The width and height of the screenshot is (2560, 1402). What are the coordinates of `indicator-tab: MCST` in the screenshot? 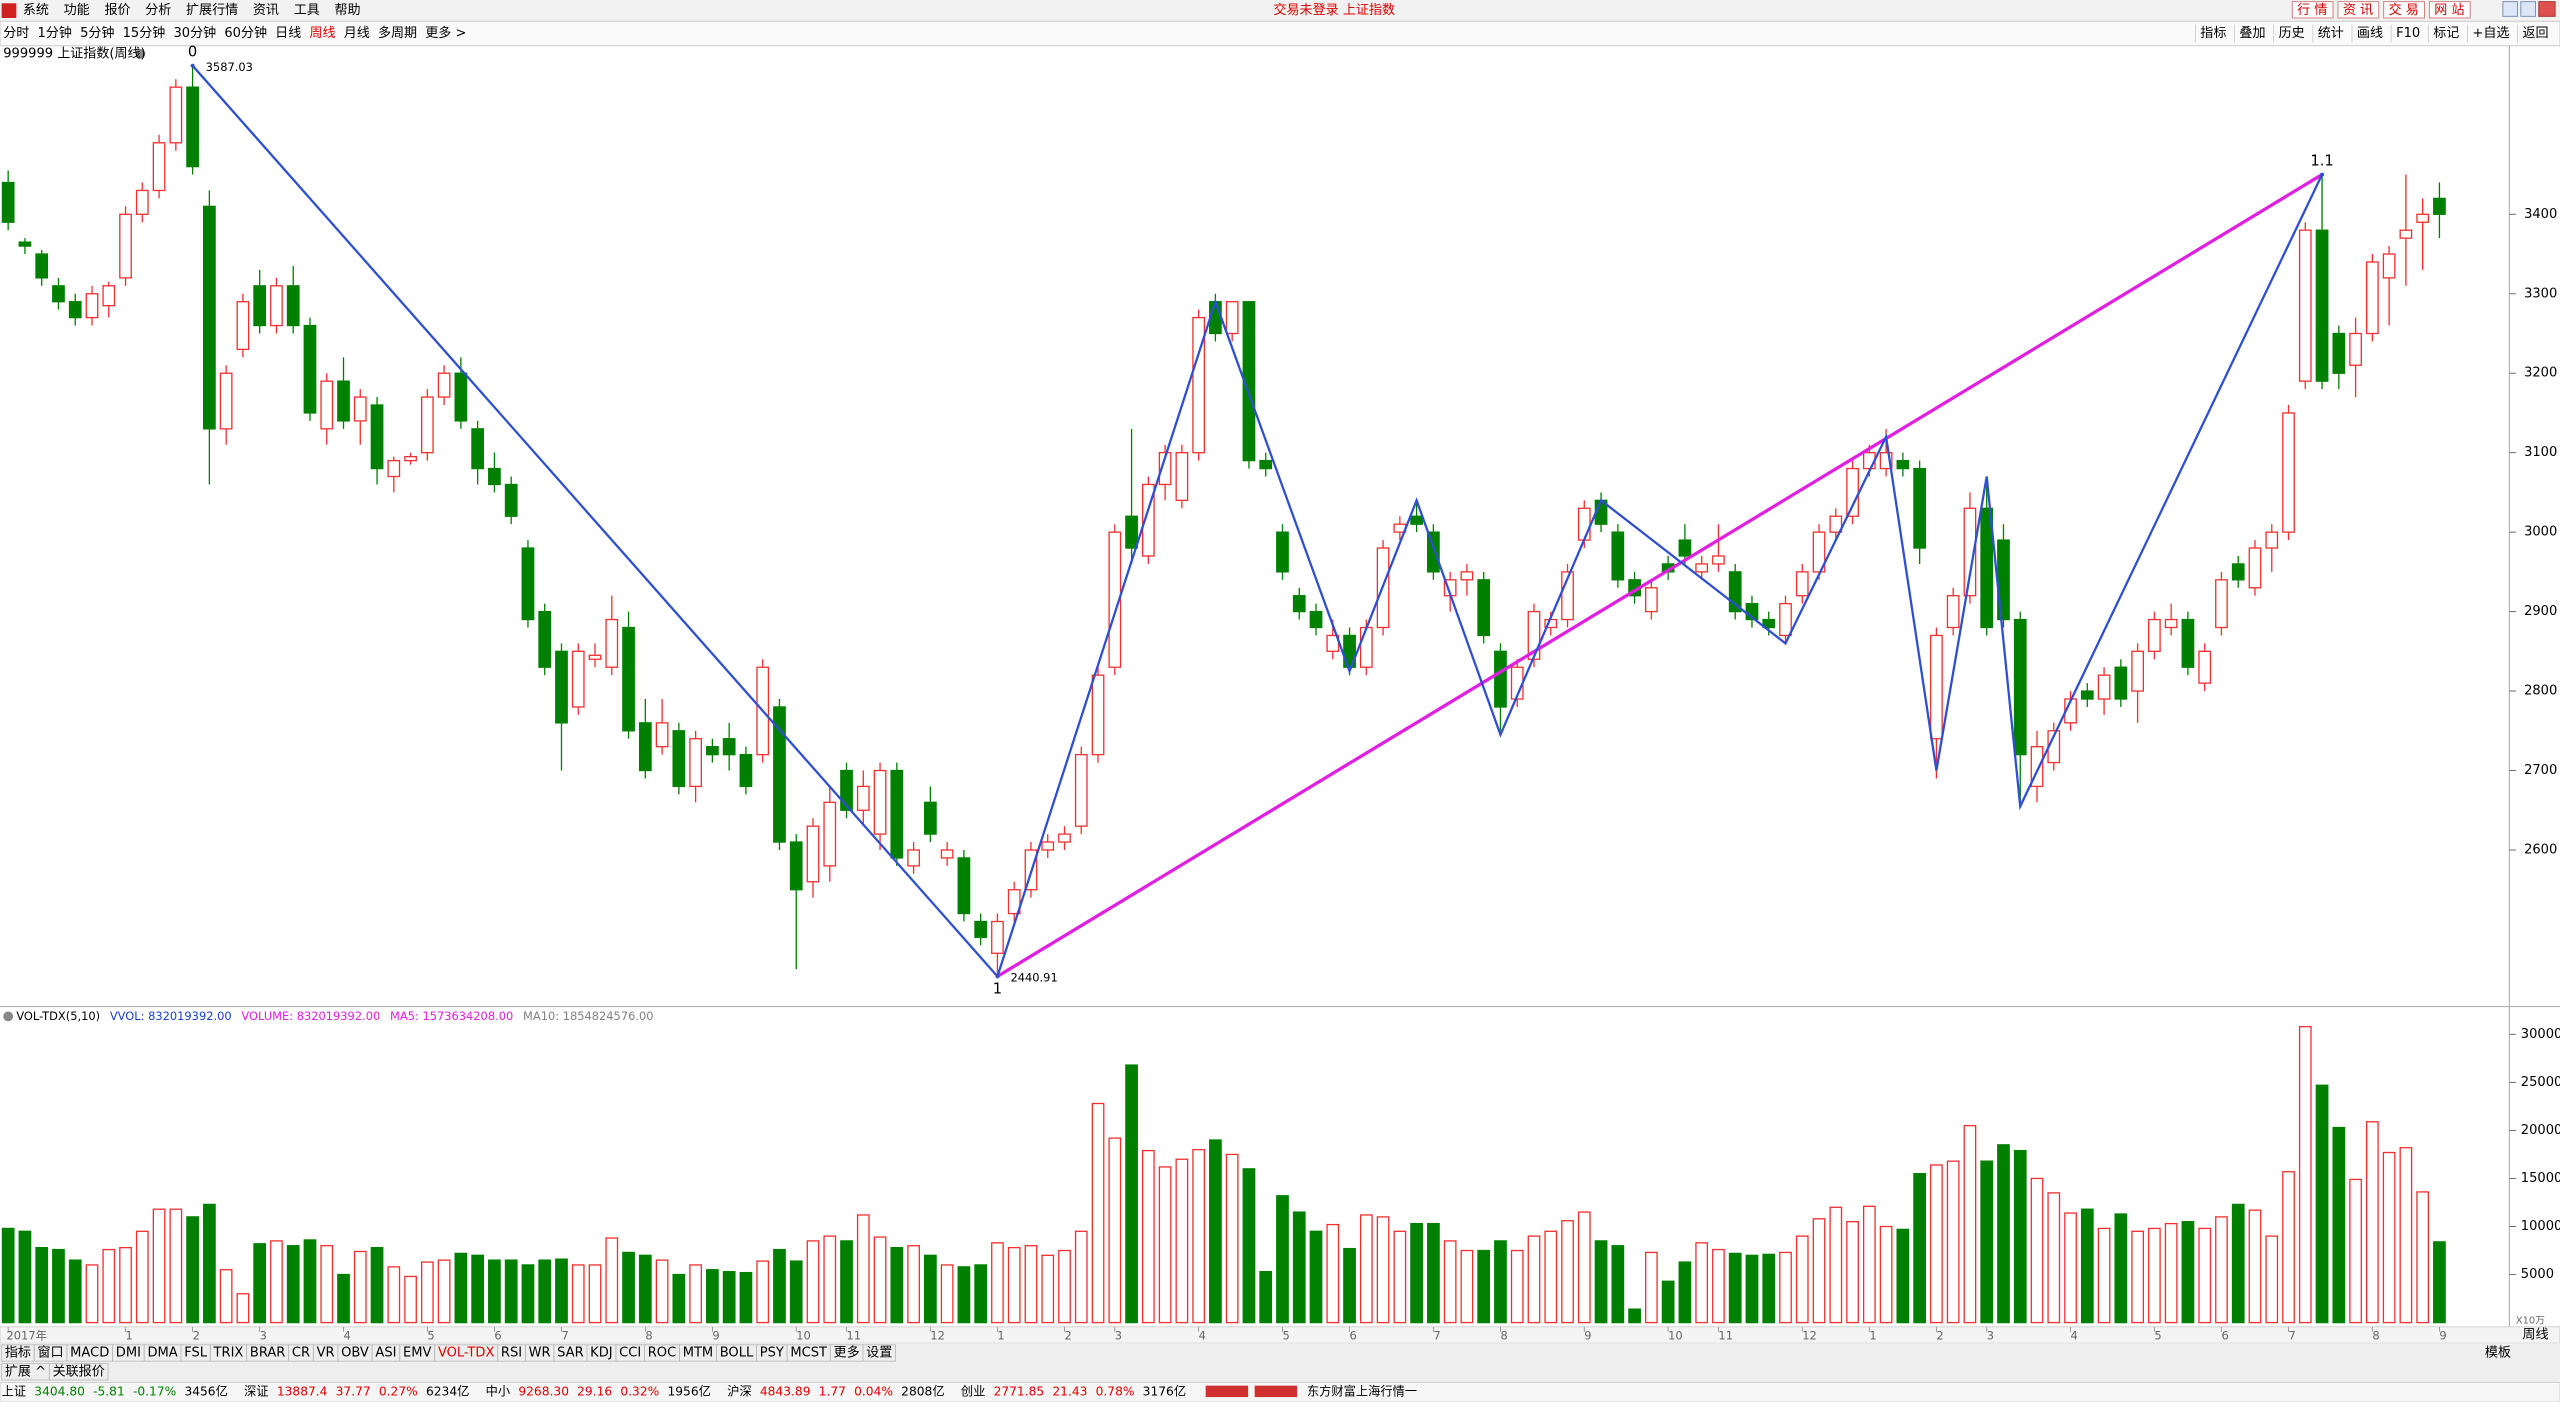 It's located at (808, 1352).